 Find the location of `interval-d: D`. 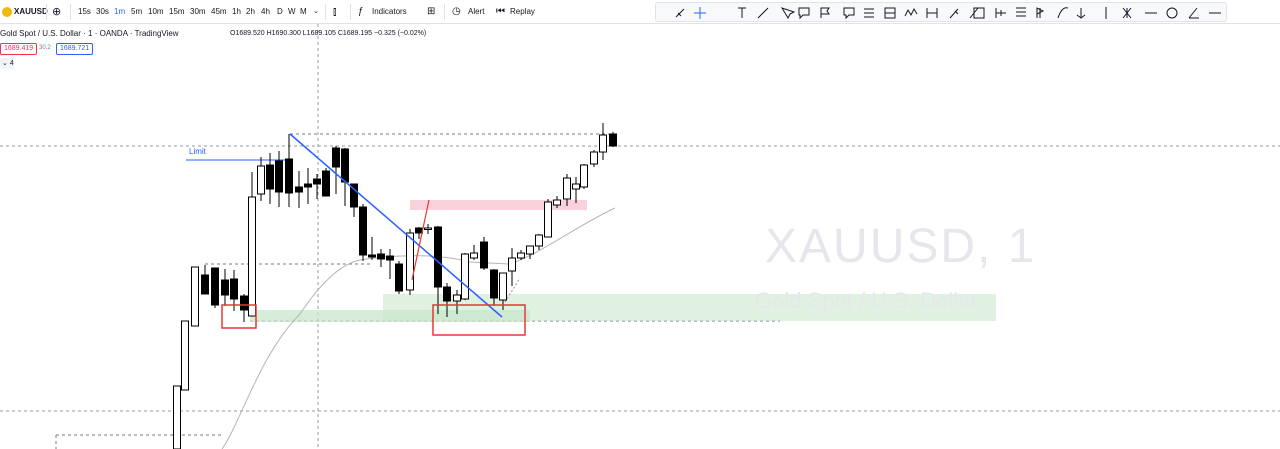

interval-d: D is located at coordinates (280, 11).